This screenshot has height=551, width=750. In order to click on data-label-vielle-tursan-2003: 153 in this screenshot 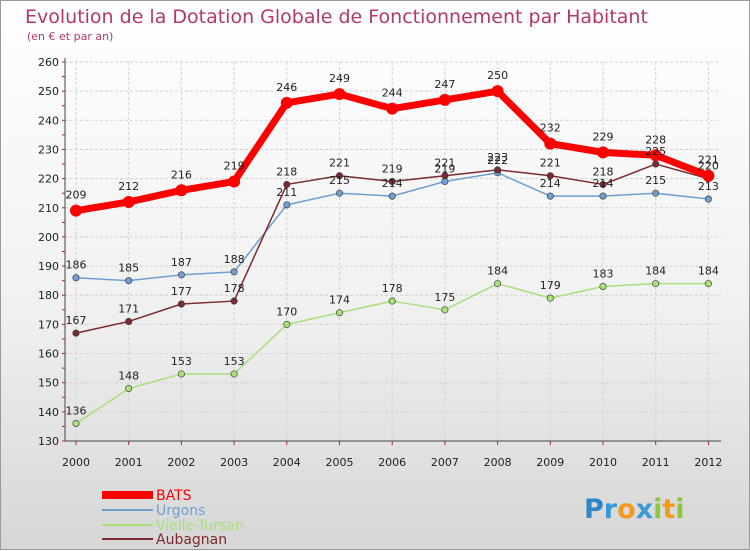, I will do `click(234, 361)`.